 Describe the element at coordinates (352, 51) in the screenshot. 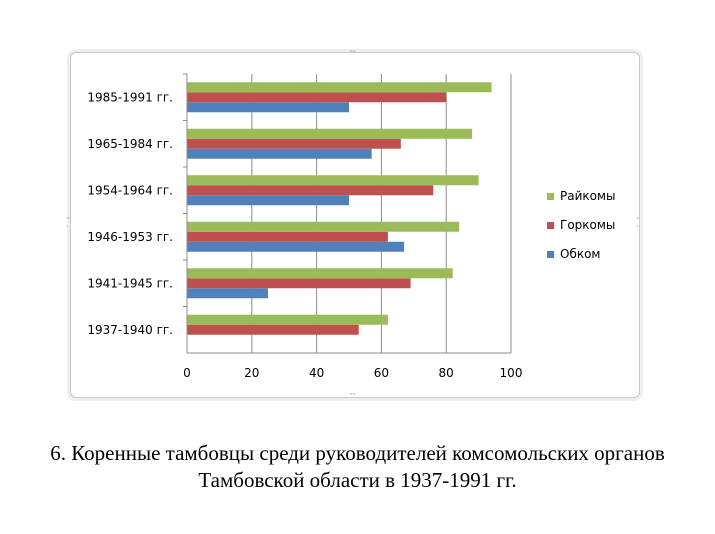

I see `resize-handle-top: ····` at that location.